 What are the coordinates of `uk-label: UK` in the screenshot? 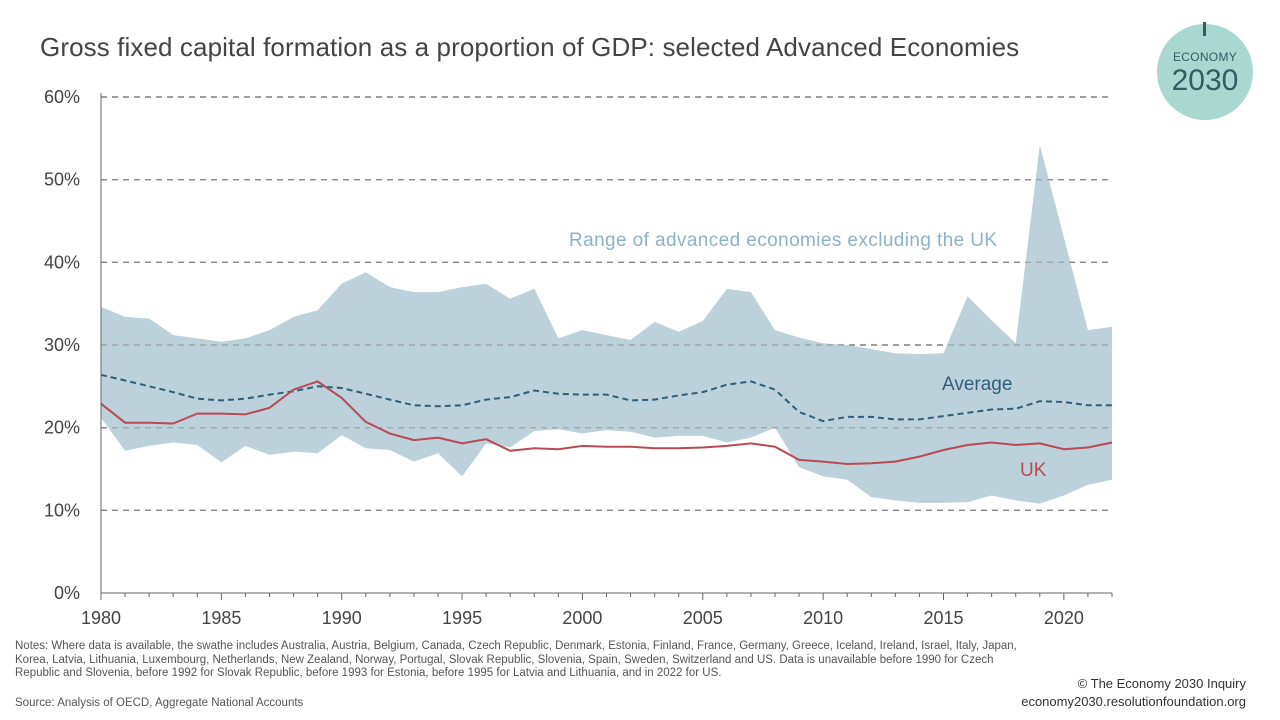 It's located at (1033, 470).